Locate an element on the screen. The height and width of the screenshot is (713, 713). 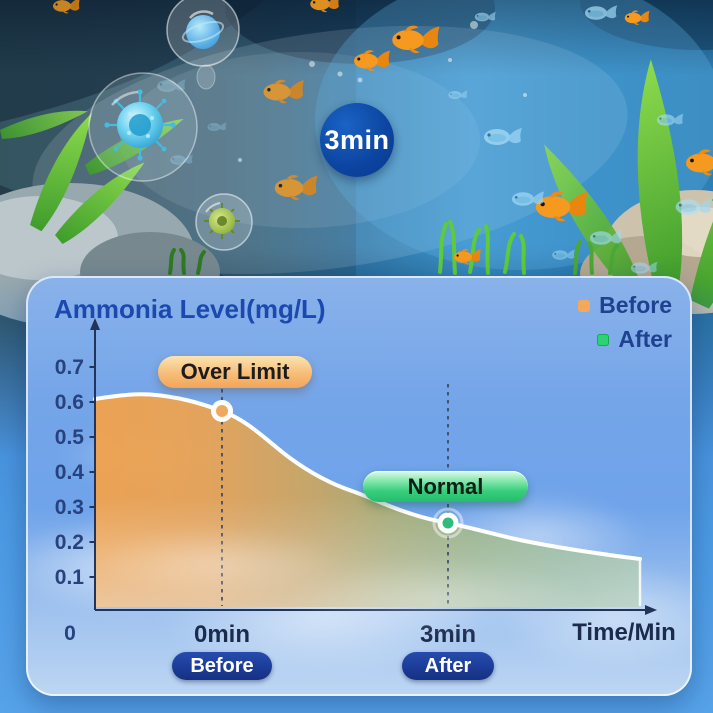
small-bubble is located at coordinates (206, 77).